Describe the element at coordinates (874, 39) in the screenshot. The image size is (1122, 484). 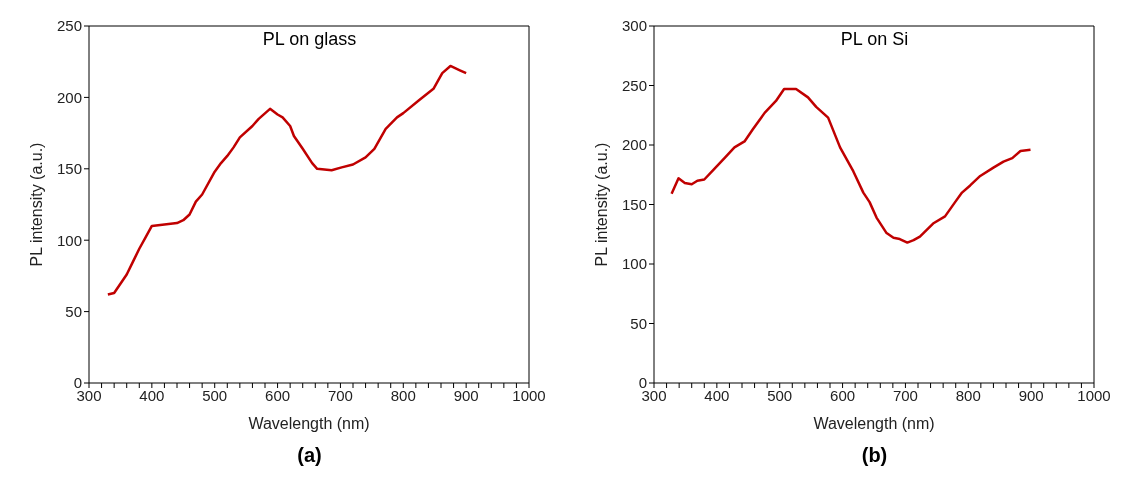
I see `chart-title: PL on Si` at that location.